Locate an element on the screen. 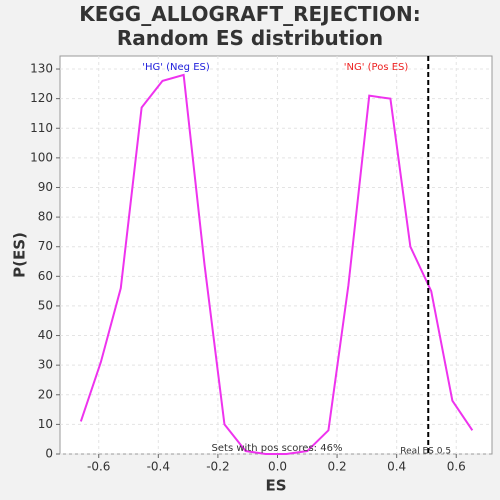 The image size is (500, 500). annotation: 'HG' (Neg ES) is located at coordinates (176, 67).